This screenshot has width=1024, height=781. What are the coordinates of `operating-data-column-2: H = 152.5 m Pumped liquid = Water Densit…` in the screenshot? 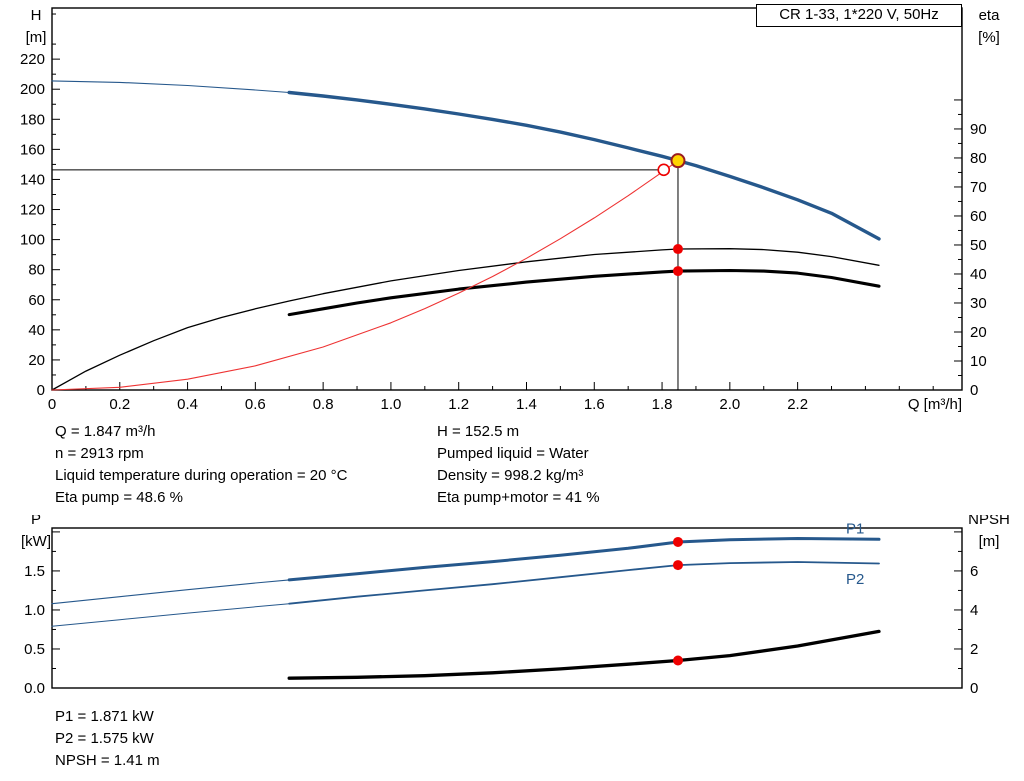 It's located at (518, 465).